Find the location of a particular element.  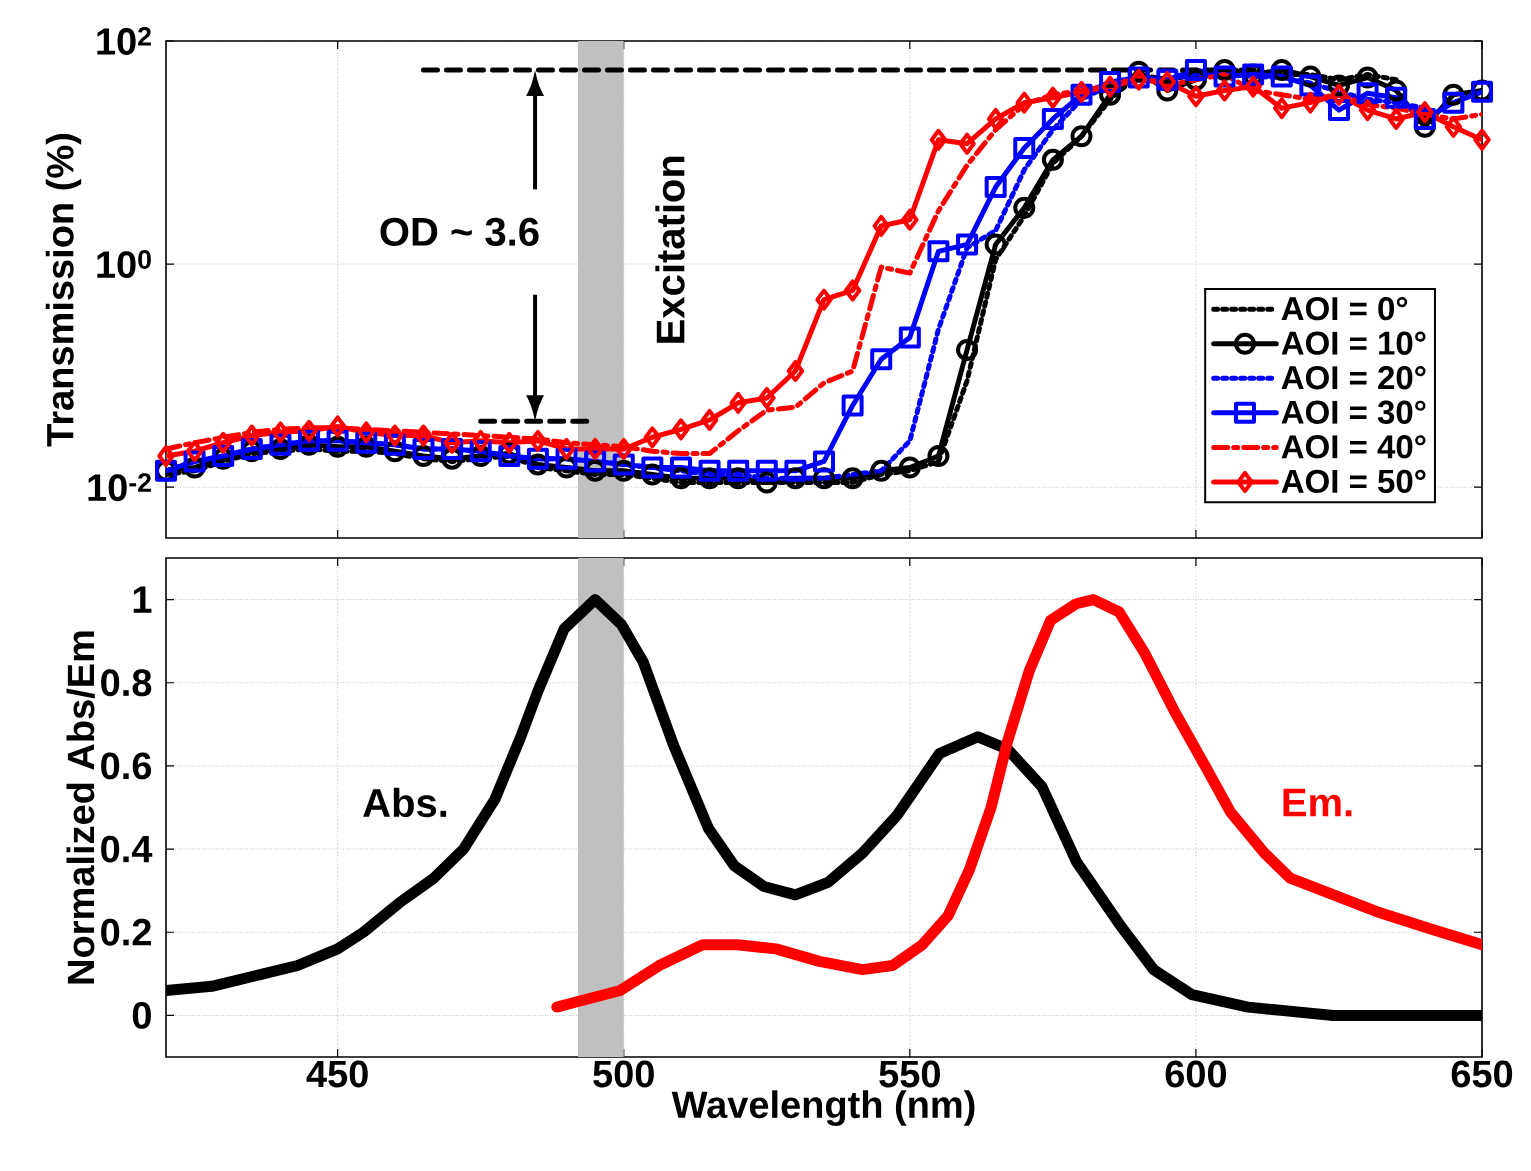

series-label: Em. is located at coordinates (1317, 802).